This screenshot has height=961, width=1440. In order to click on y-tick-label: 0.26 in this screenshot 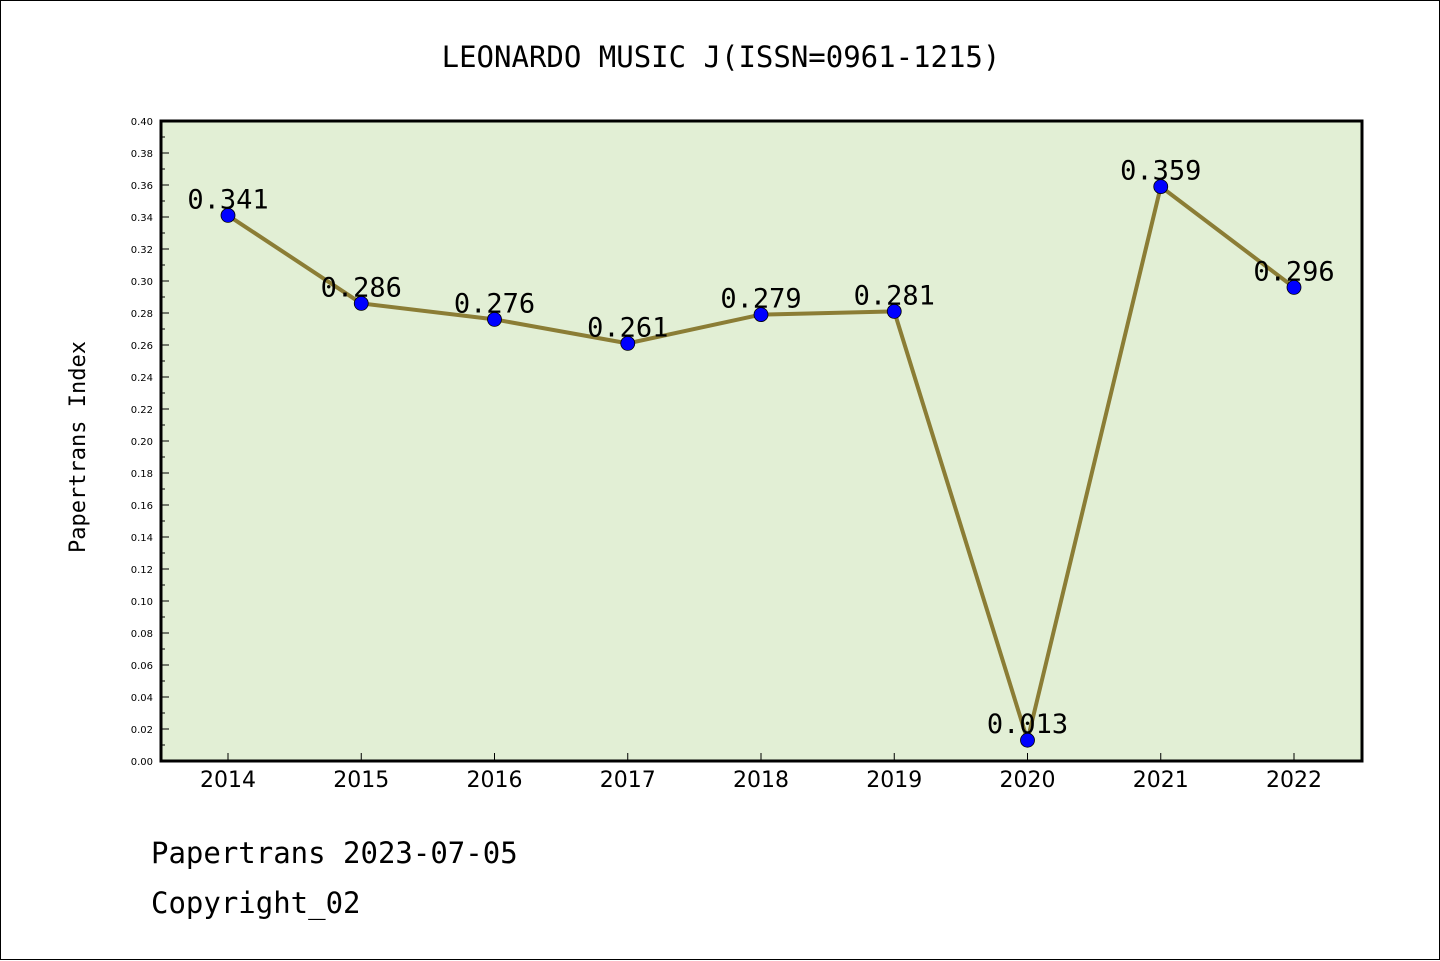, I will do `click(142, 346)`.